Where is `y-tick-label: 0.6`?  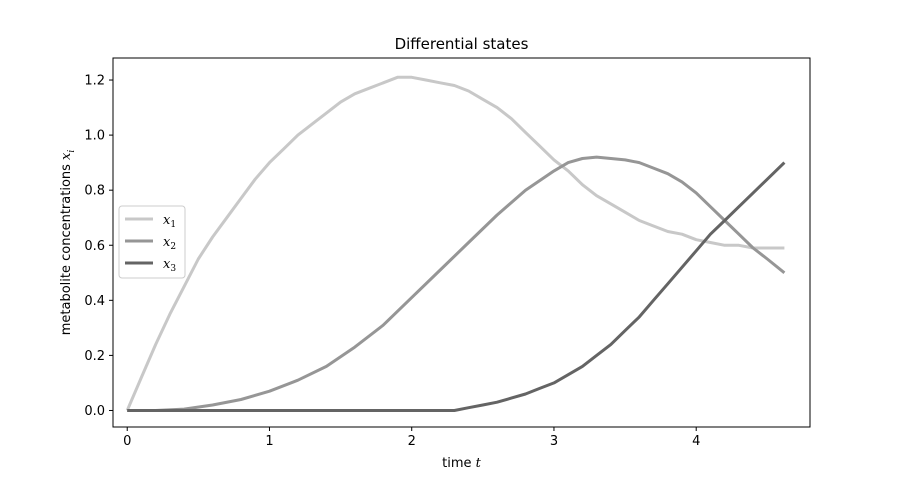 y-tick-label: 0.6 is located at coordinates (94, 246).